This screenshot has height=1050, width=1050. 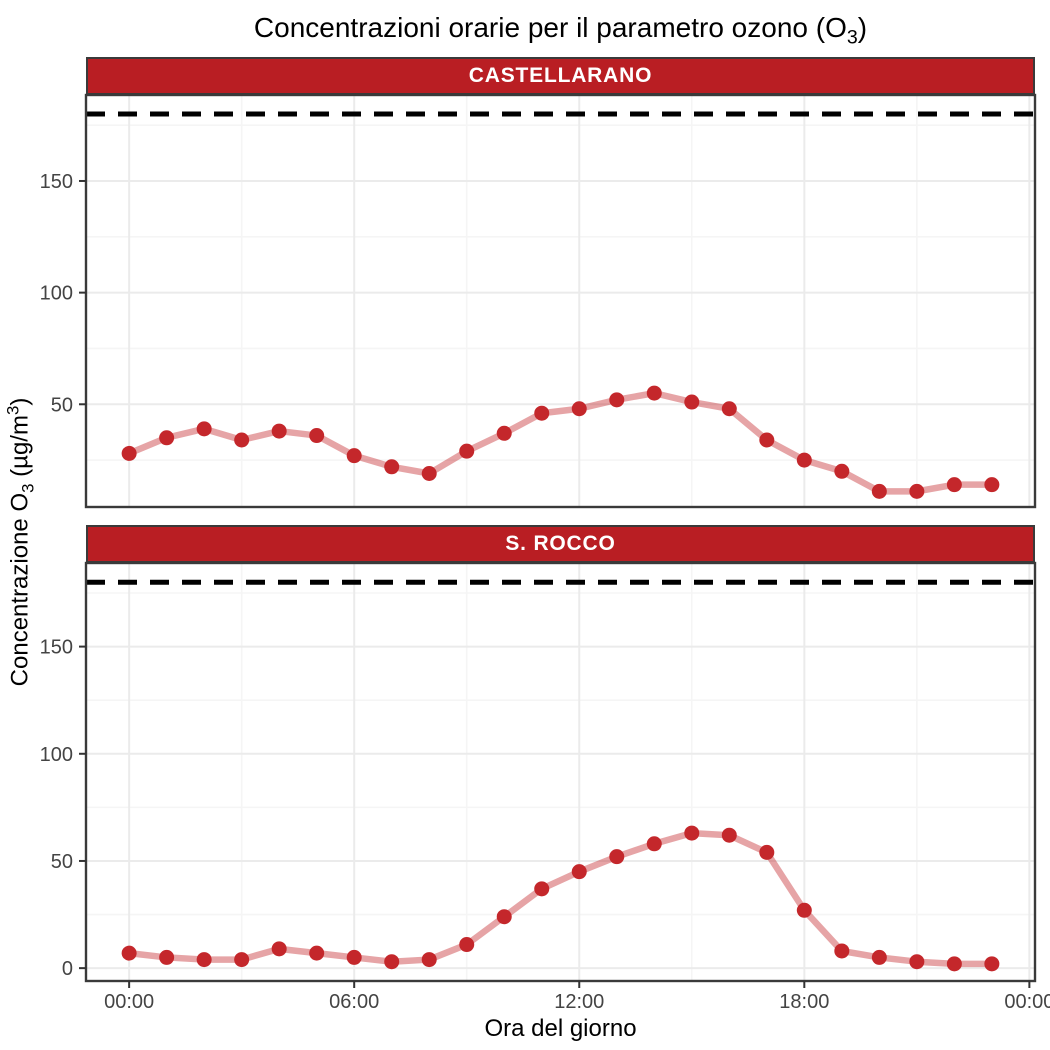 I want to click on y-tick-label: 0, so click(x=67, y=969).